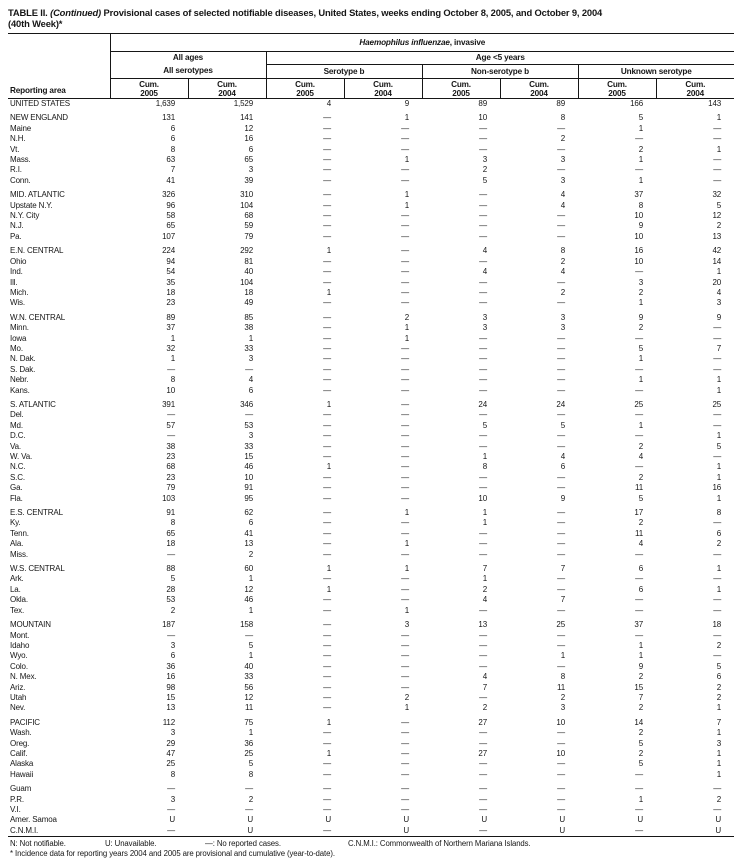 The image size is (735, 861). Describe the element at coordinates (371, 754) in the screenshot. I see `table-row: Calif. 47 25 1 — 27 10 2 1` at that location.